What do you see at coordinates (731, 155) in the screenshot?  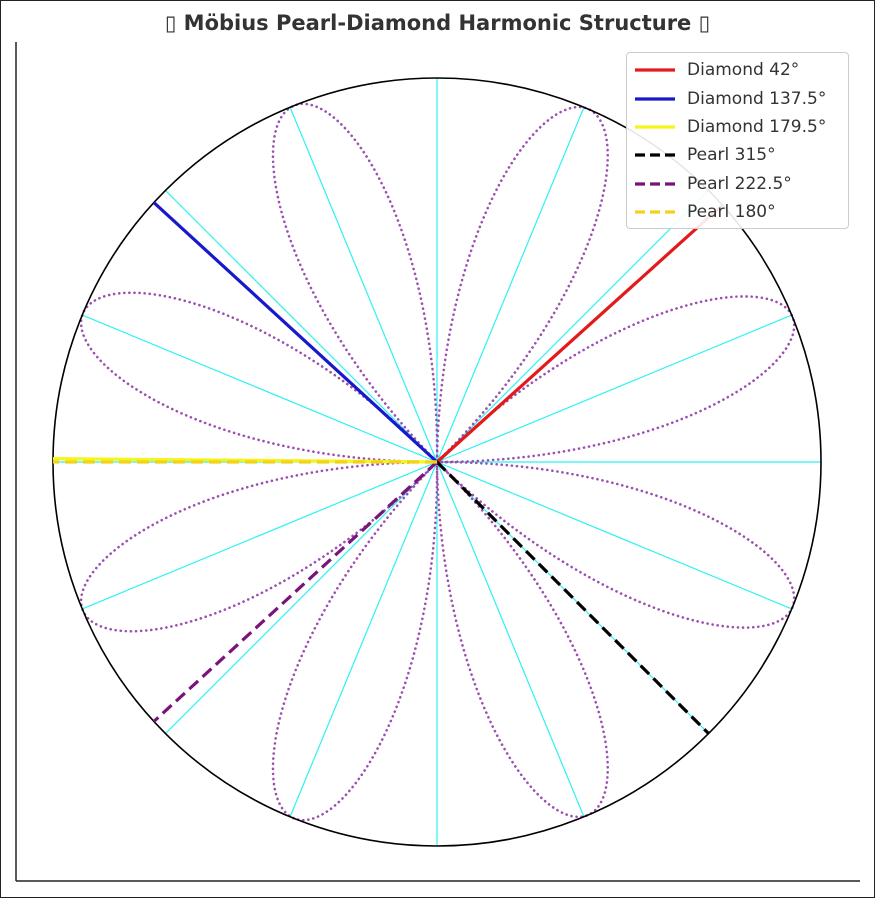 I see `legend-label: Pearl 315°` at bounding box center [731, 155].